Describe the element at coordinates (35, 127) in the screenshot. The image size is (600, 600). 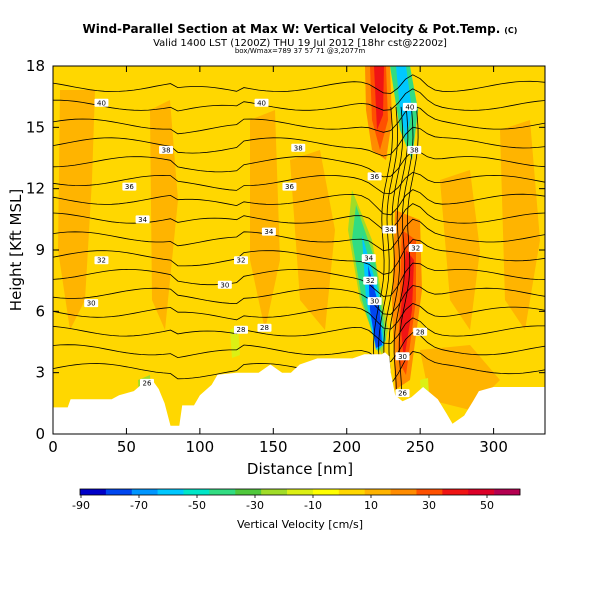
I see `y-tick-label: 15` at that location.